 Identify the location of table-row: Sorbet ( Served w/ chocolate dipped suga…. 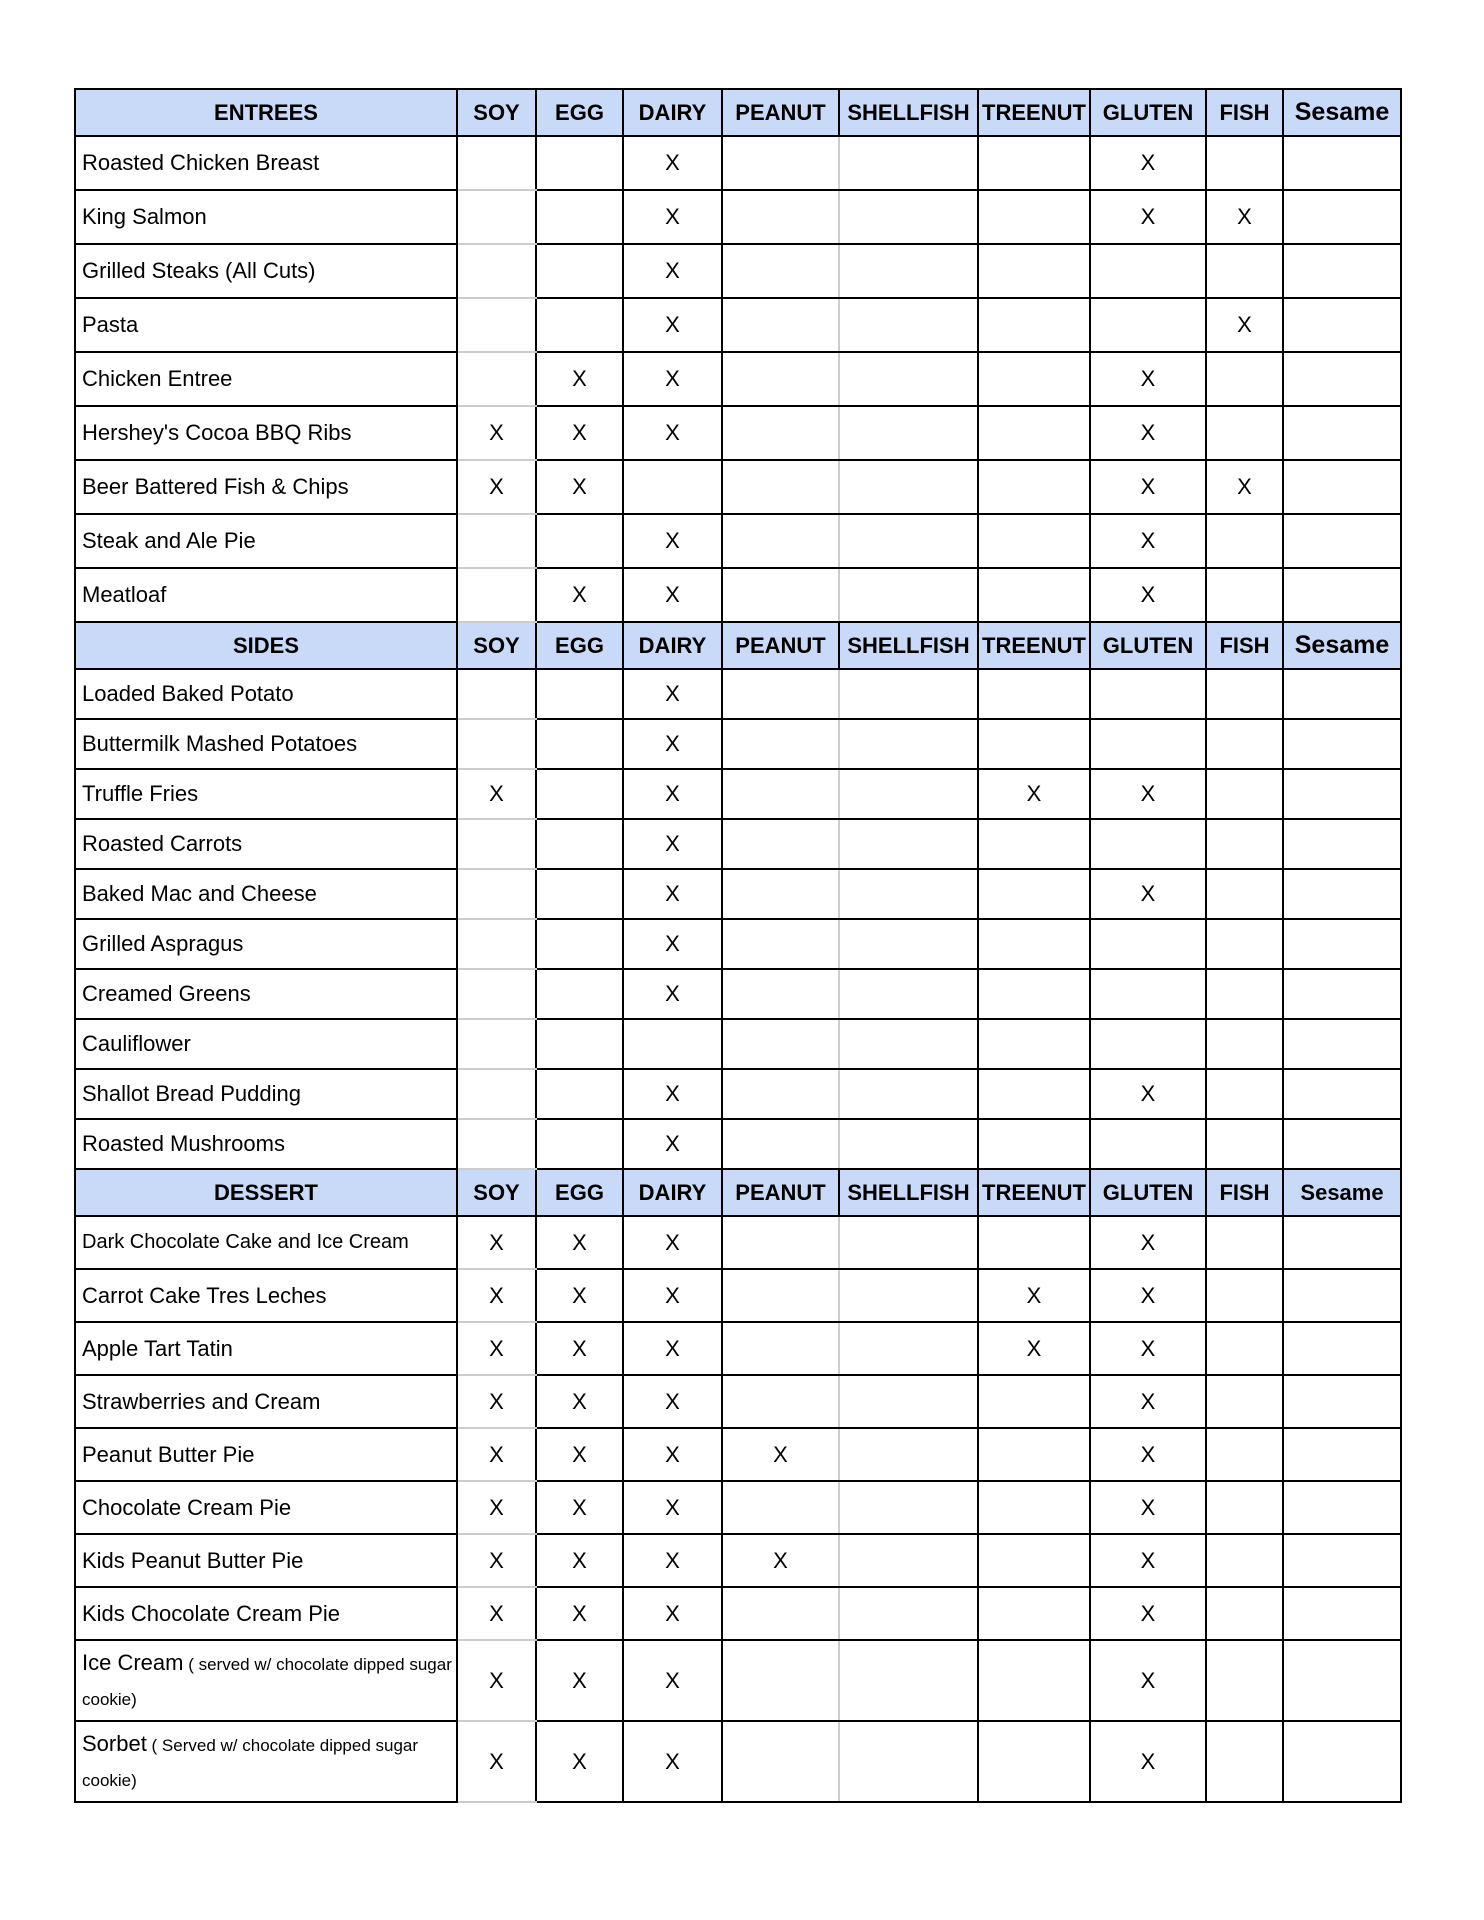
(738, 1761).